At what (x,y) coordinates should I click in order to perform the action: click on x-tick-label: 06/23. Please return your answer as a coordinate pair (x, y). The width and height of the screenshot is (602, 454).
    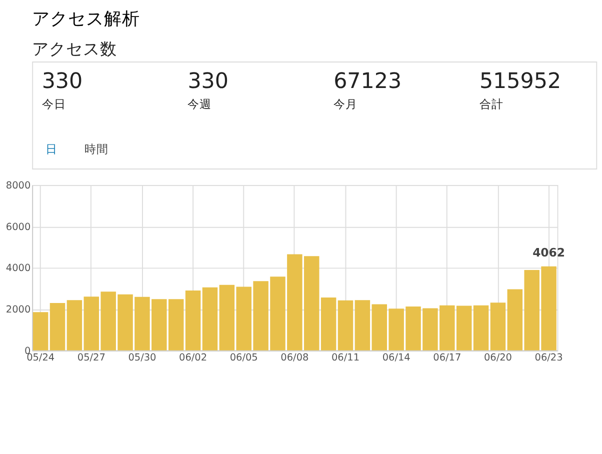
    Looking at the image, I should click on (548, 358).